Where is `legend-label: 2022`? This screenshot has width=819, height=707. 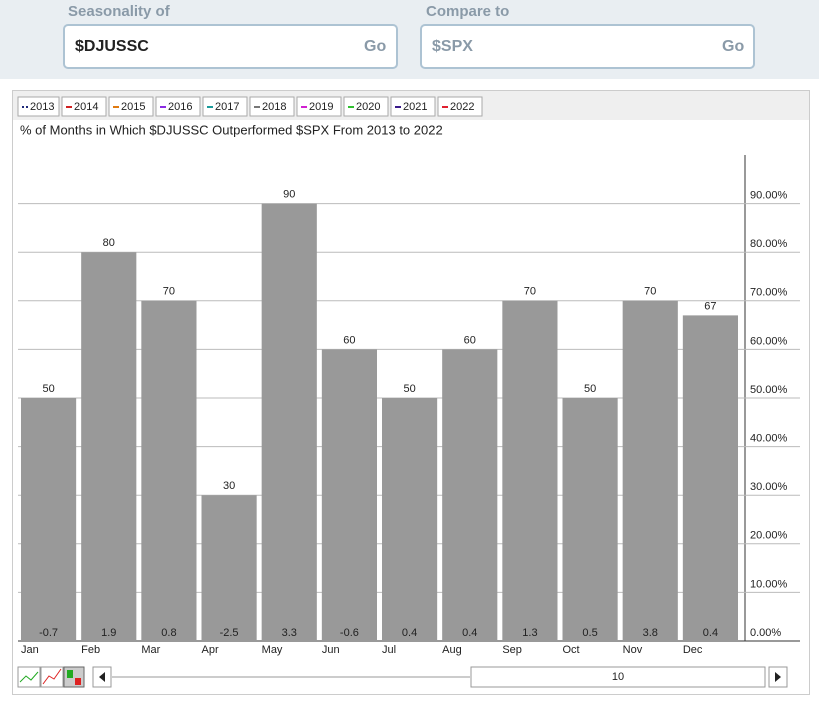
legend-label: 2022 is located at coordinates (462, 107).